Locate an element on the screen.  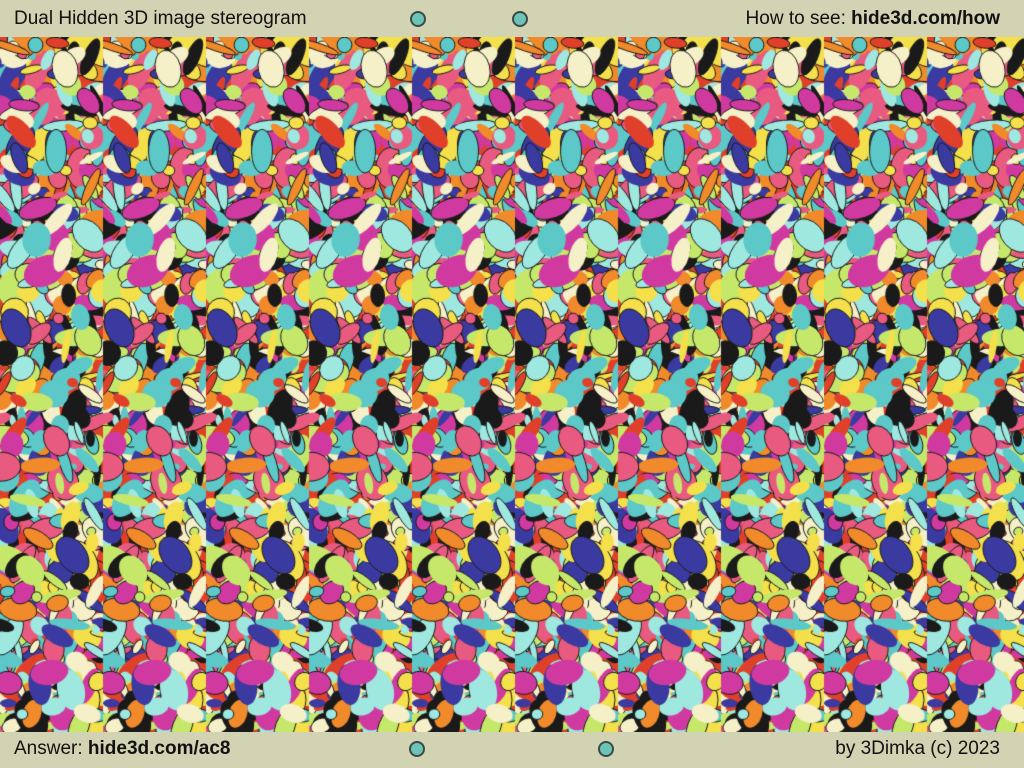
answer-label: Answer: is located at coordinates (48, 748).